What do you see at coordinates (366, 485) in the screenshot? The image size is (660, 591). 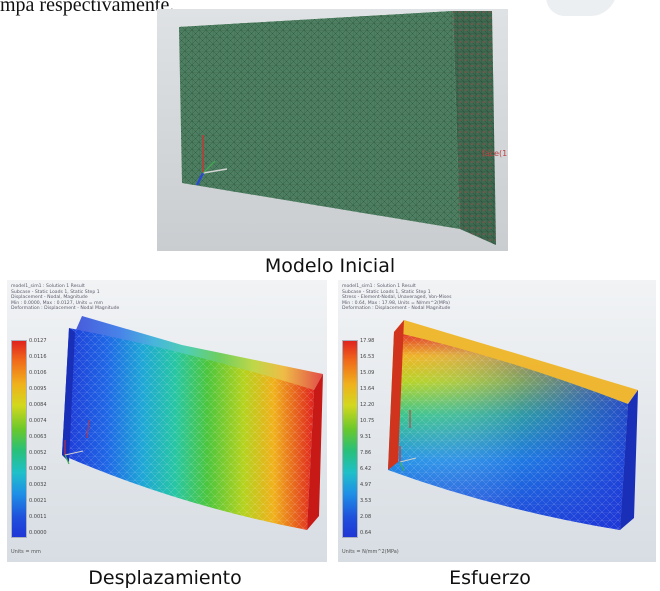 I see `legend-tick: 4.97` at bounding box center [366, 485].